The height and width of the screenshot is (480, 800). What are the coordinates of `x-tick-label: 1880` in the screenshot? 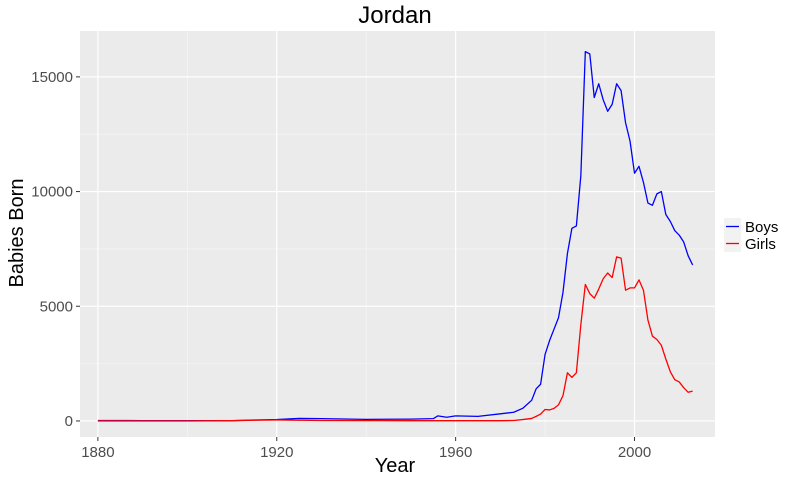 It's located at (97, 452).